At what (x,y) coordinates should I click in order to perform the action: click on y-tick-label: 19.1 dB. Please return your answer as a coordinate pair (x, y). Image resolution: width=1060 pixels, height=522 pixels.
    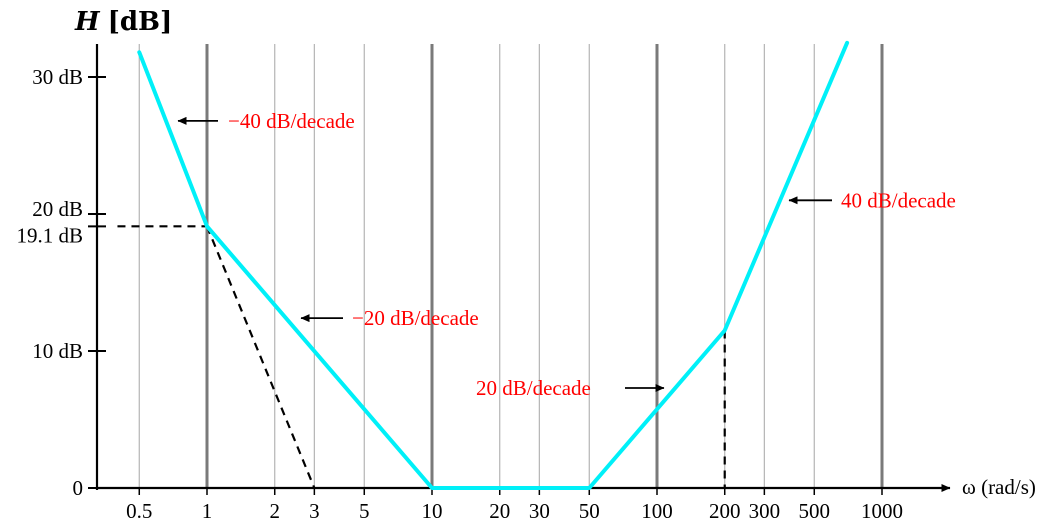
    Looking at the image, I should click on (49, 235).